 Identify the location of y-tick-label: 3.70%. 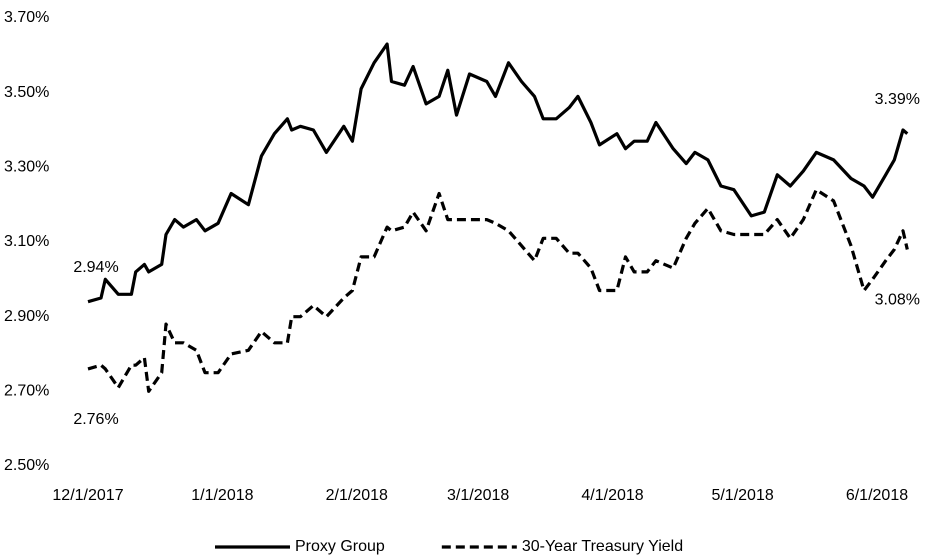
(26, 17).